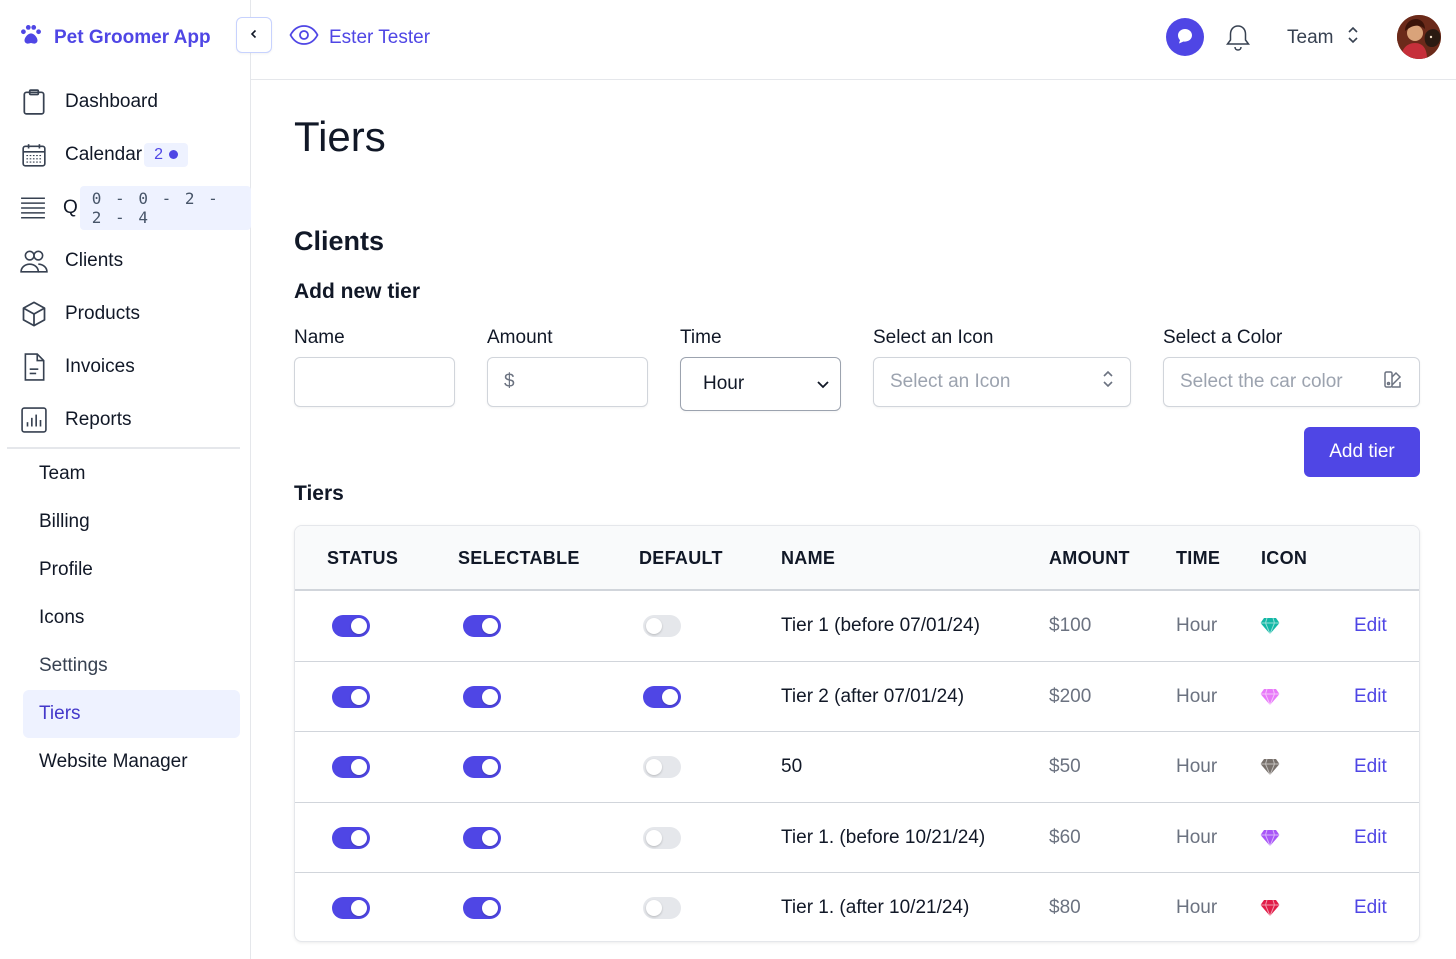 The width and height of the screenshot is (1456, 959). I want to click on subnav-item-profile: Profile, so click(66, 569).